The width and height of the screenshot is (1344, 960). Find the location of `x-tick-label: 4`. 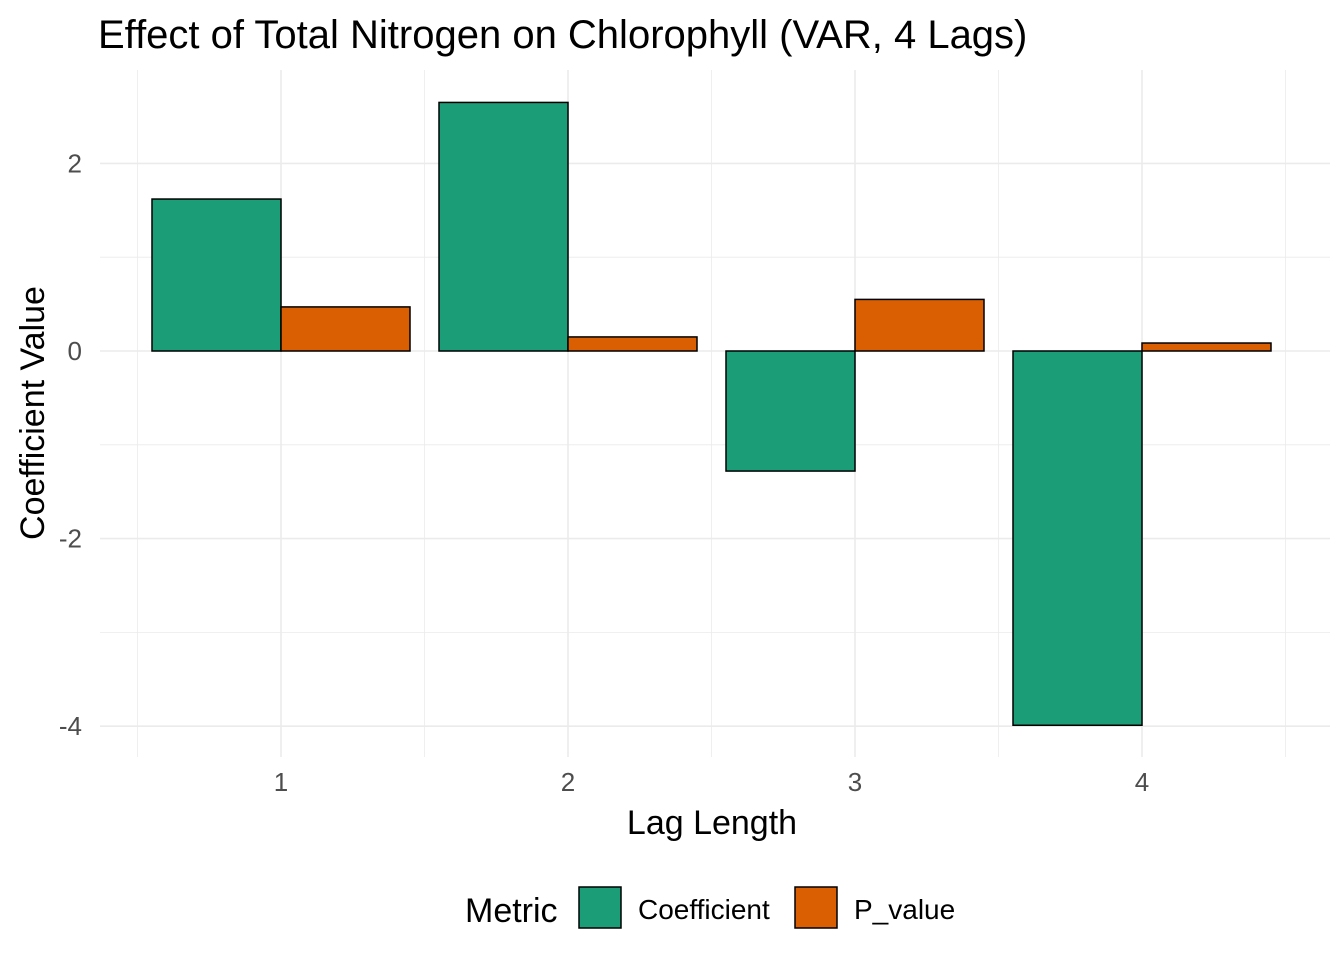

x-tick-label: 4 is located at coordinates (1142, 782).